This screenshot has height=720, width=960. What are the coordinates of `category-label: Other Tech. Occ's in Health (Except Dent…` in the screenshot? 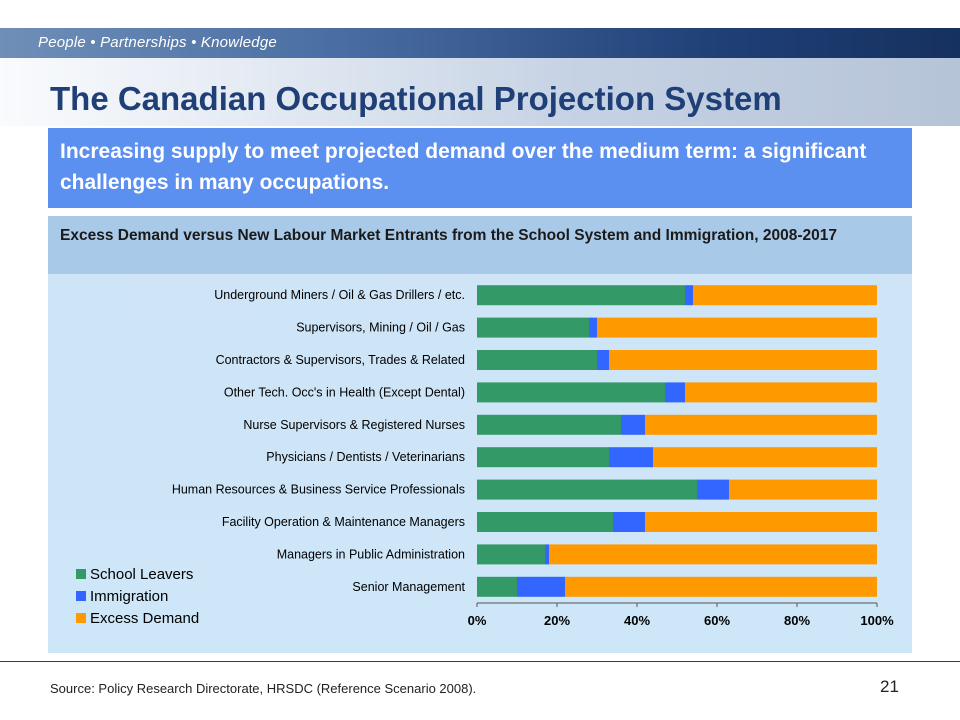 It's located at (344, 392).